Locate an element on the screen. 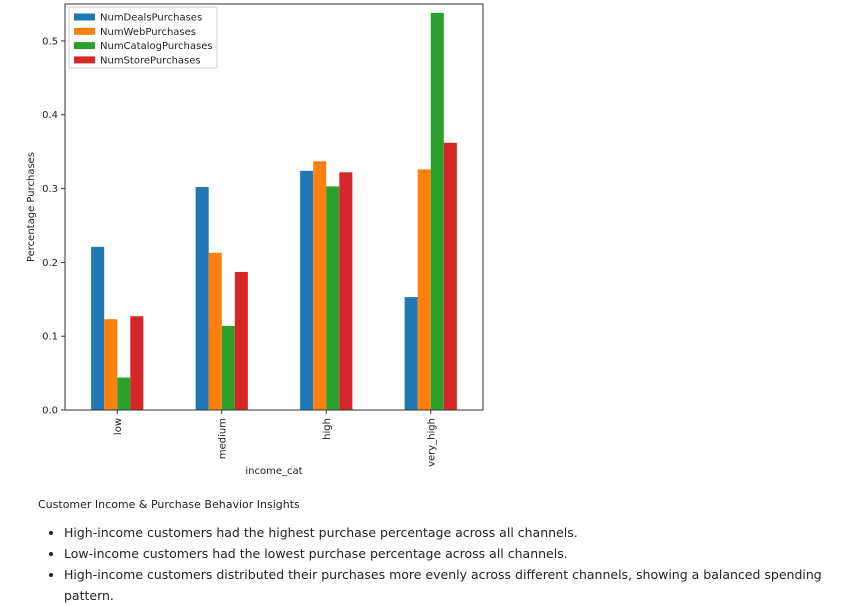  y-tick-label: 0.2 is located at coordinates (50, 263).